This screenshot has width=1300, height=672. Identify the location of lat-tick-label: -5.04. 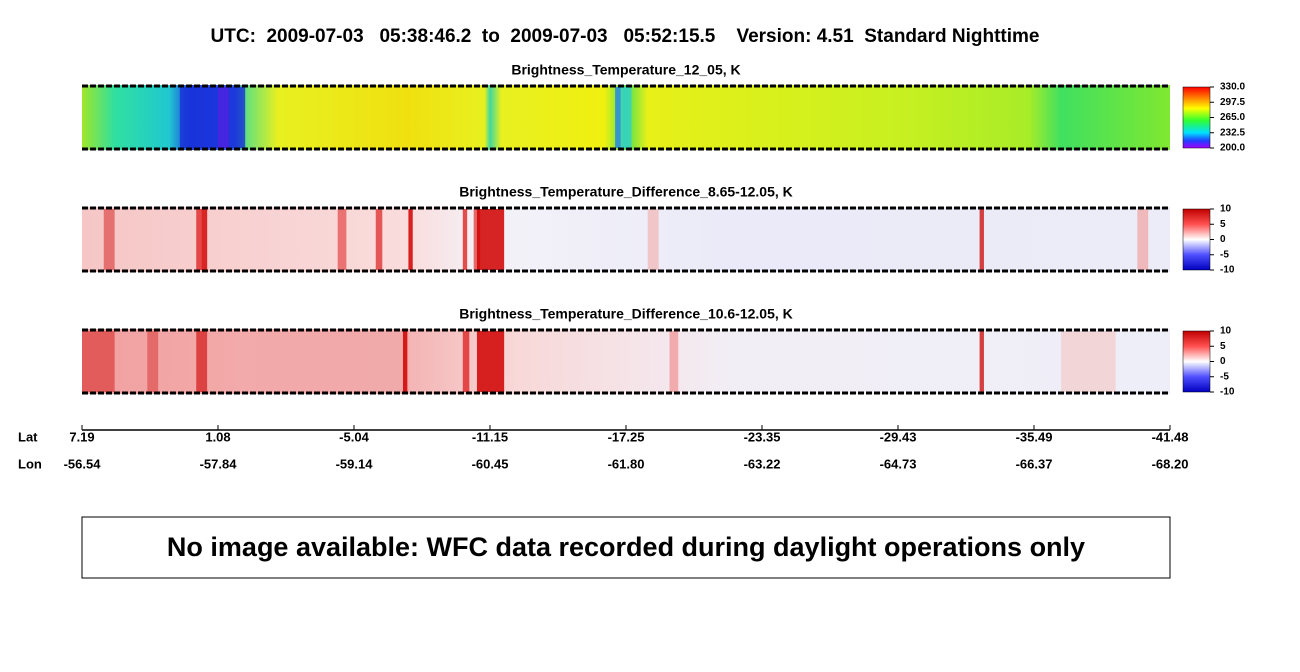
(354, 436).